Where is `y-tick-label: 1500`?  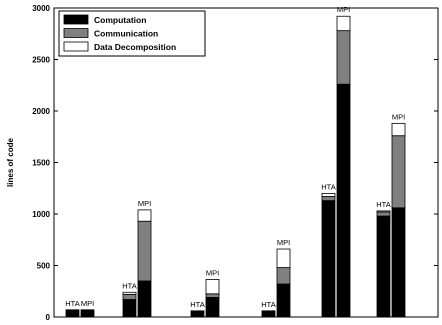
y-tick-label: 1500 is located at coordinates (41, 163).